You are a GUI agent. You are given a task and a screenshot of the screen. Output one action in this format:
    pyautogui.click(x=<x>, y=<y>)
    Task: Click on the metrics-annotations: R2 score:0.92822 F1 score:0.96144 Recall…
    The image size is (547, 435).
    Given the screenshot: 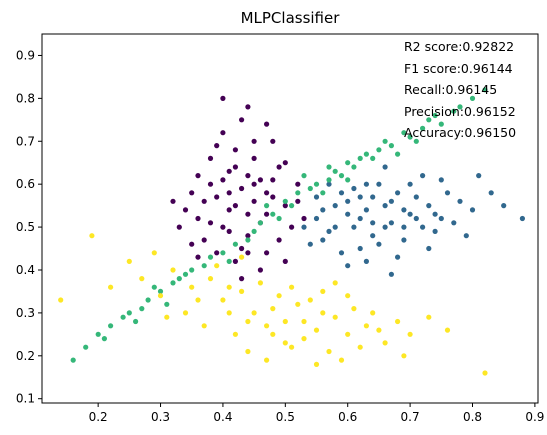 What is the action you would take?
    pyautogui.click(x=460, y=89)
    